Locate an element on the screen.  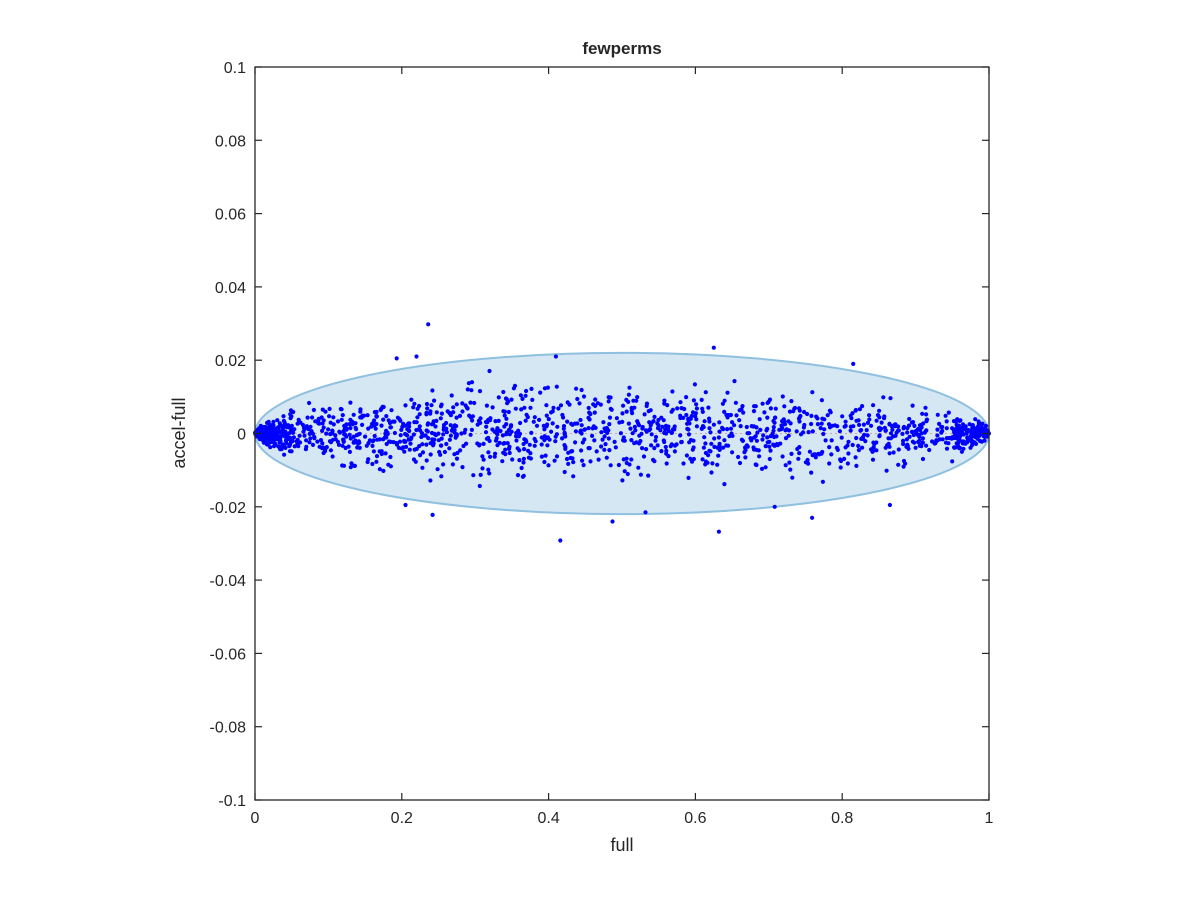
y-tick-label: 0.02 is located at coordinates (230, 361).